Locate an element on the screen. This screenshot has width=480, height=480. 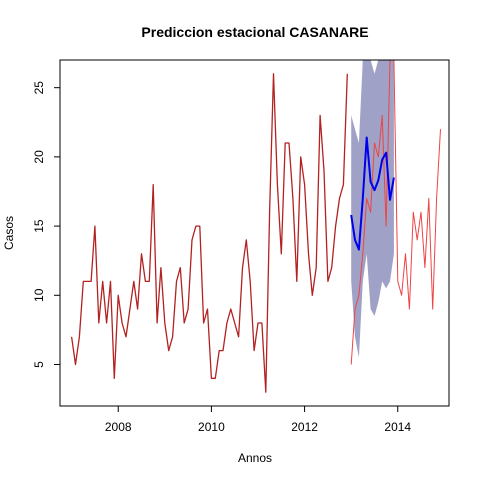
y-axis: 5 10 15 20 25 is located at coordinates (46, 224).